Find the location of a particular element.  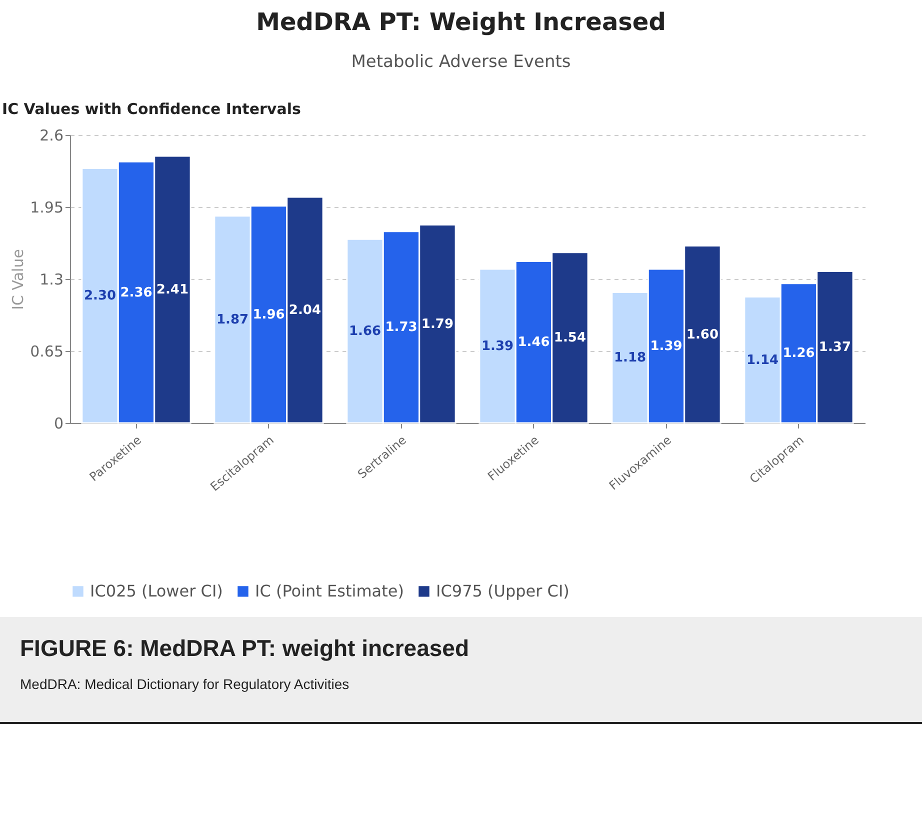

data-label: 1.37 is located at coordinates (835, 348).